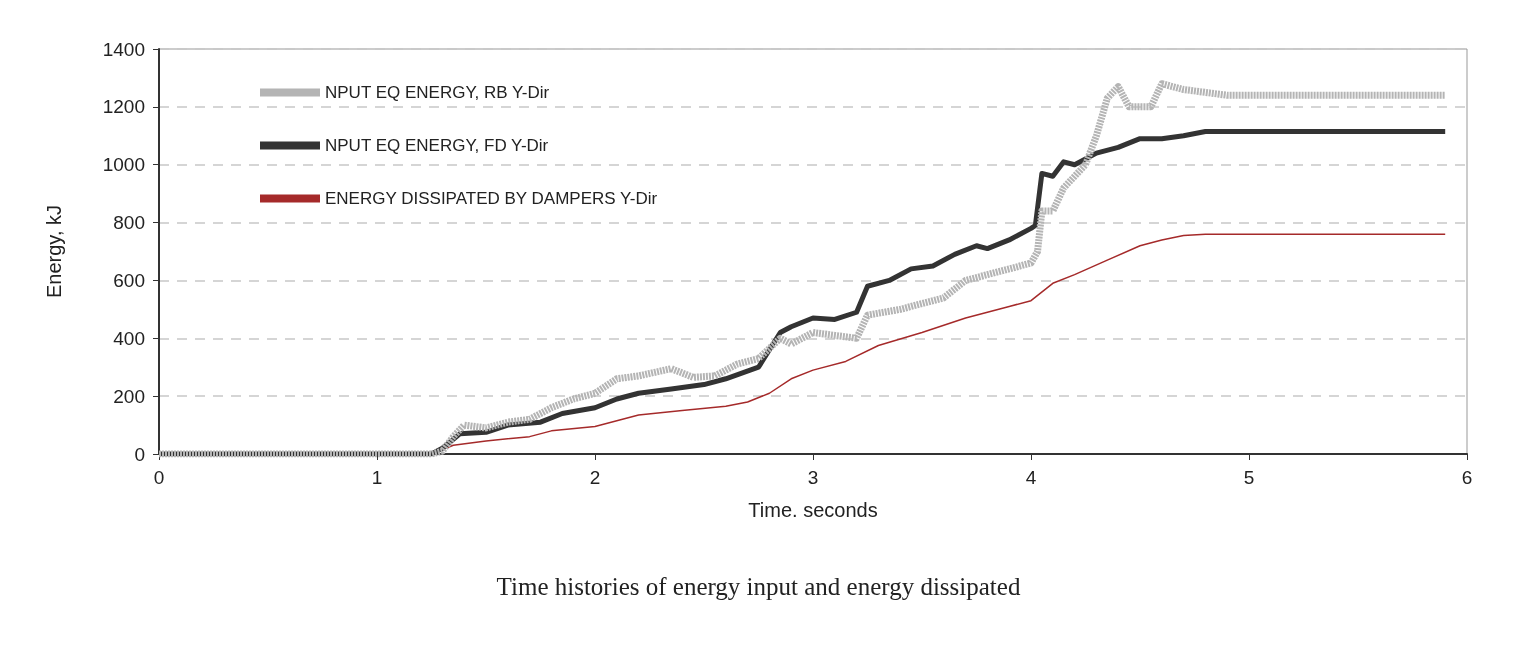 The height and width of the screenshot is (652, 1517). Describe the element at coordinates (129, 223) in the screenshot. I see `y-tick-label: 800` at that location.